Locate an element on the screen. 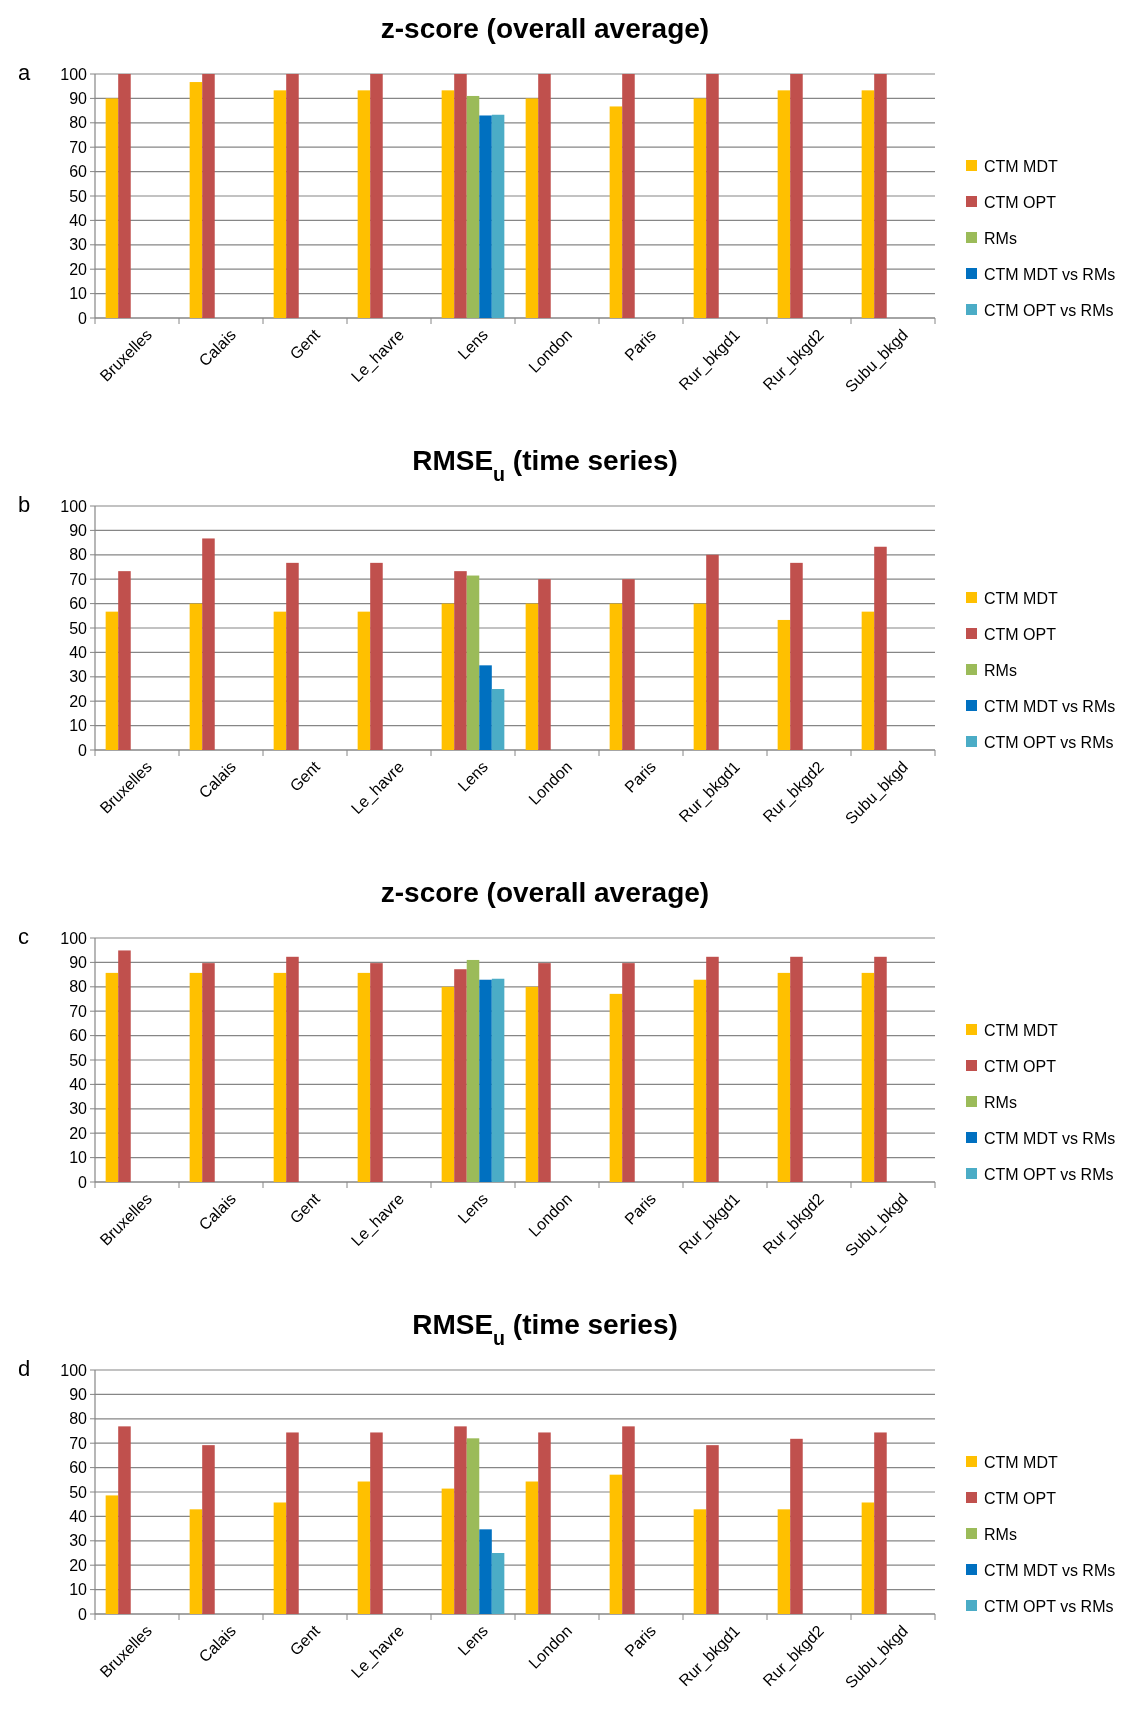 This screenshot has height=1710, width=1128. legend-label: RMs is located at coordinates (1000, 1102).